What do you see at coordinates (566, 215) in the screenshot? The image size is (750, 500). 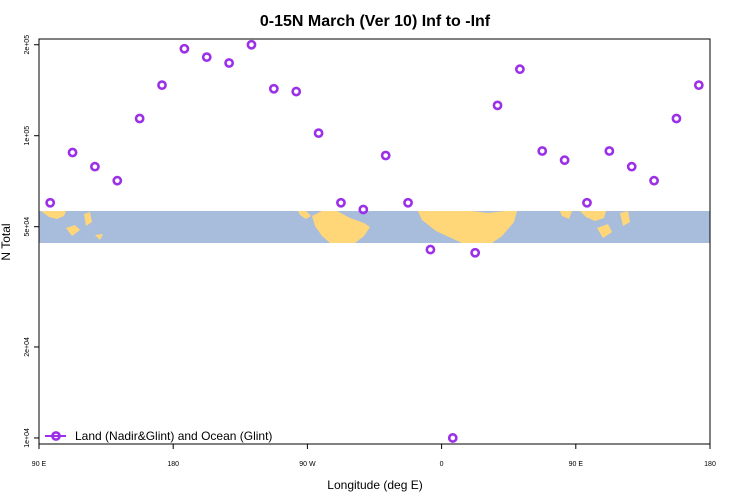 I see `india-right-shape` at bounding box center [566, 215].